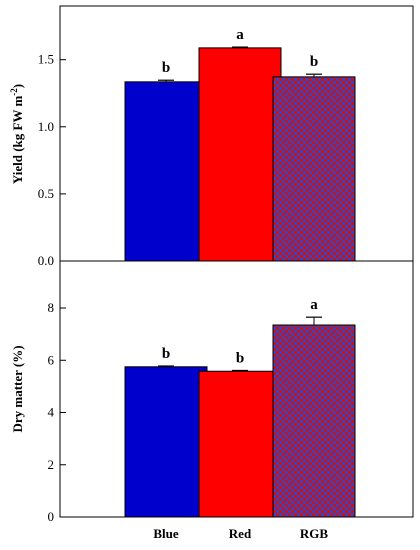 The image size is (420, 550). What do you see at coordinates (46, 193) in the screenshot?
I see `y-tick-label: 0.5` at bounding box center [46, 193].